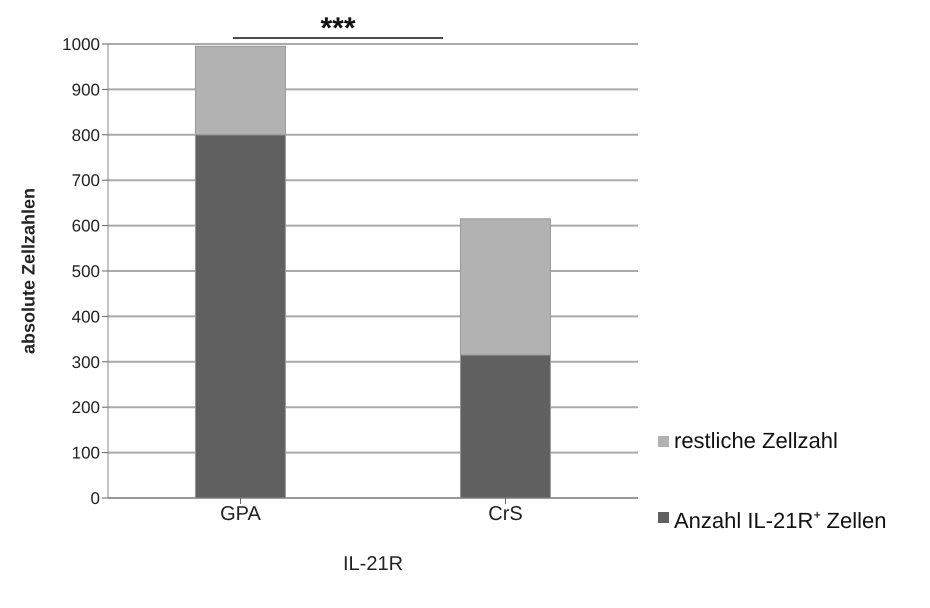 The width and height of the screenshot is (930, 608). What do you see at coordinates (86, 453) in the screenshot?
I see `y-tick-label: 100` at bounding box center [86, 453].